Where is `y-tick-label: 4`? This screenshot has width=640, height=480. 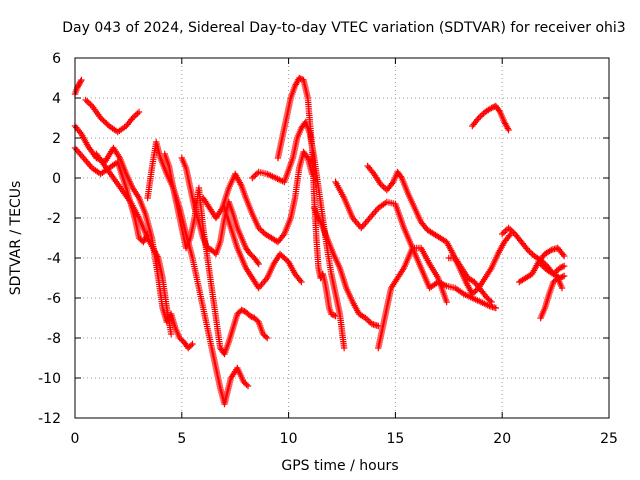
y-tick-label: 4 is located at coordinates (56, 99).